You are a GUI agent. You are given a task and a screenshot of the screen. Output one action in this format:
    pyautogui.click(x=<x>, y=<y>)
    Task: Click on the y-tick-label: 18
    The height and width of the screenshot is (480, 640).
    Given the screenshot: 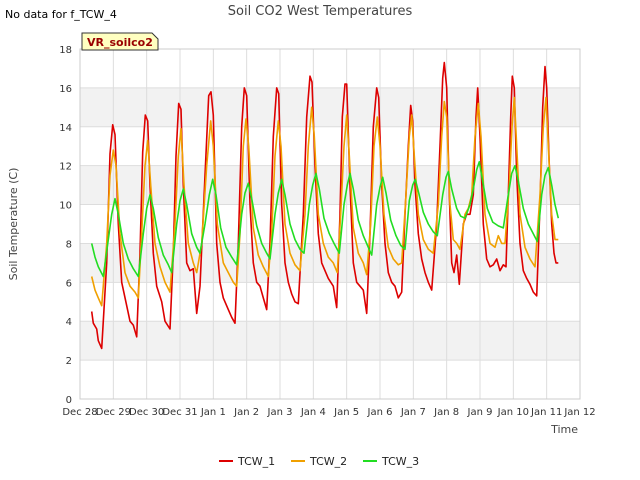 What is the action you would take?
    pyautogui.click(x=65, y=50)
    